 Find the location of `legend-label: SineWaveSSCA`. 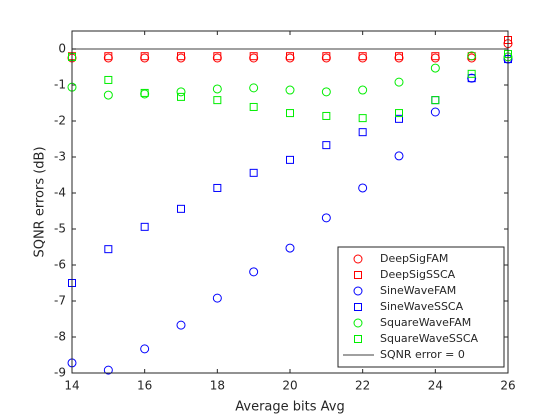

legend-label: SineWaveSSCA is located at coordinates (422, 306).